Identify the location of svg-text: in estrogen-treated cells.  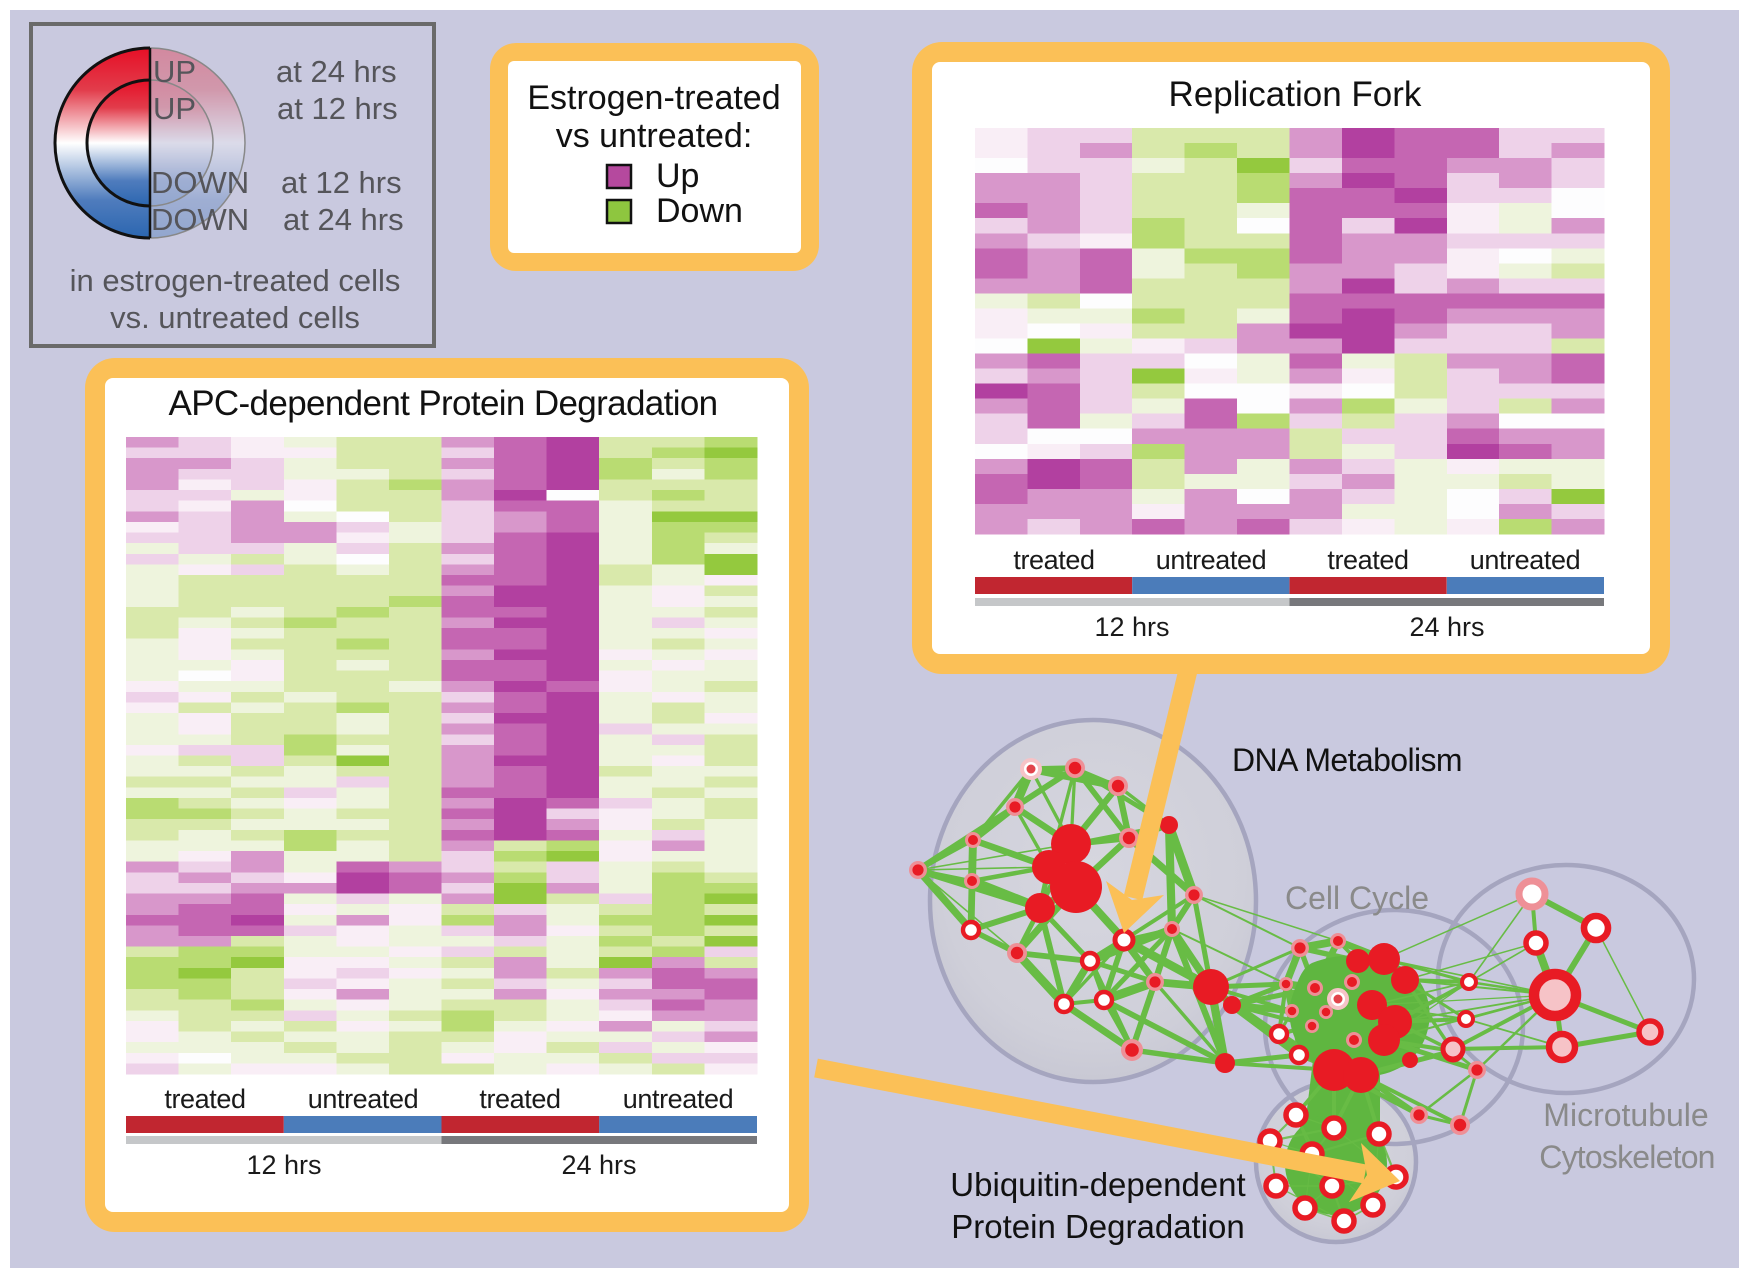
(235, 280).